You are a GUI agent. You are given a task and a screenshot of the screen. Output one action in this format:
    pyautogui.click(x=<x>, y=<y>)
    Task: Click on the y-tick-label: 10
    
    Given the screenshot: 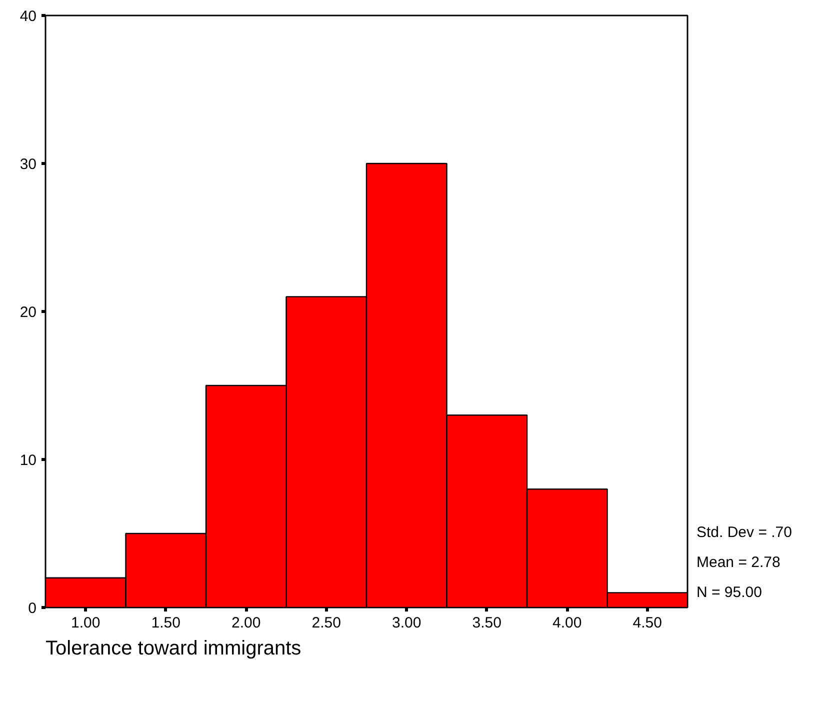 What is the action you would take?
    pyautogui.click(x=28, y=460)
    